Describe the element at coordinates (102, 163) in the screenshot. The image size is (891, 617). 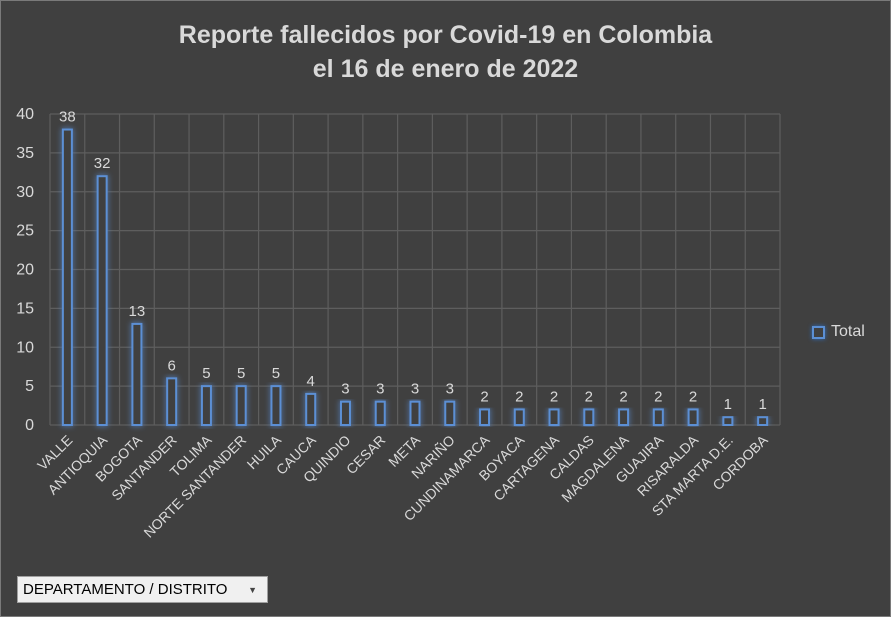
I see `data-label: 32` at that location.